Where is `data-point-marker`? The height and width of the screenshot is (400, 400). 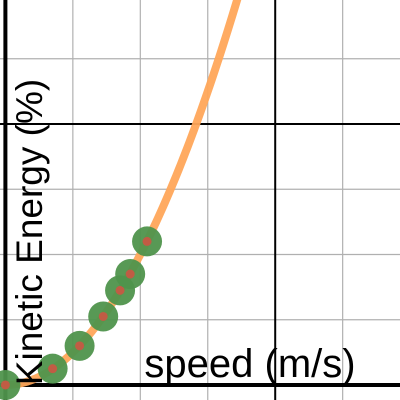
data-point-marker is located at coordinates (10, 384).